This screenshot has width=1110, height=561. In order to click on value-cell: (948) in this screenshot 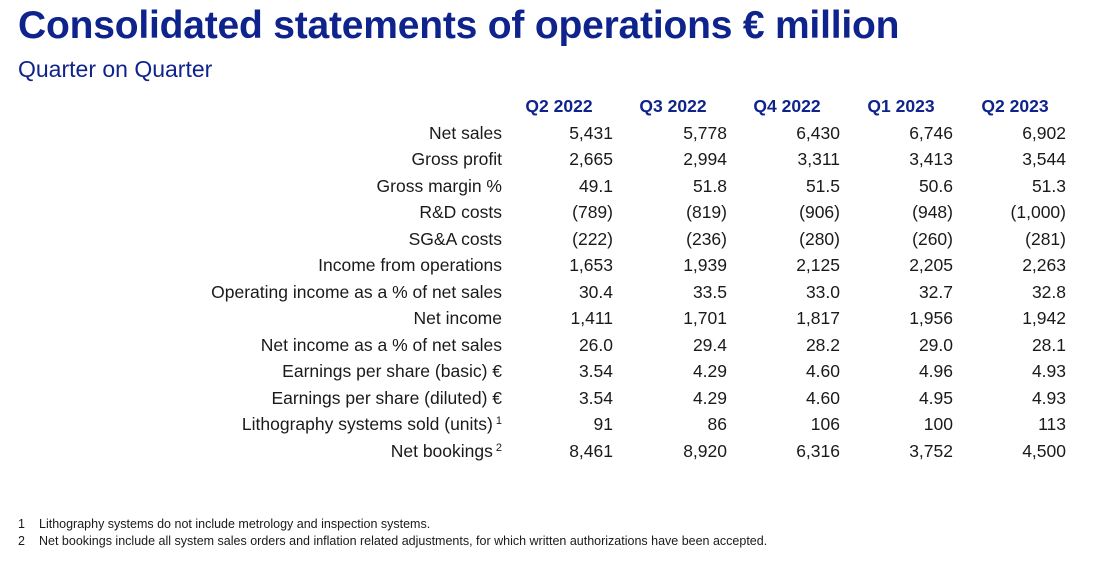, I will do `click(932, 212)`.